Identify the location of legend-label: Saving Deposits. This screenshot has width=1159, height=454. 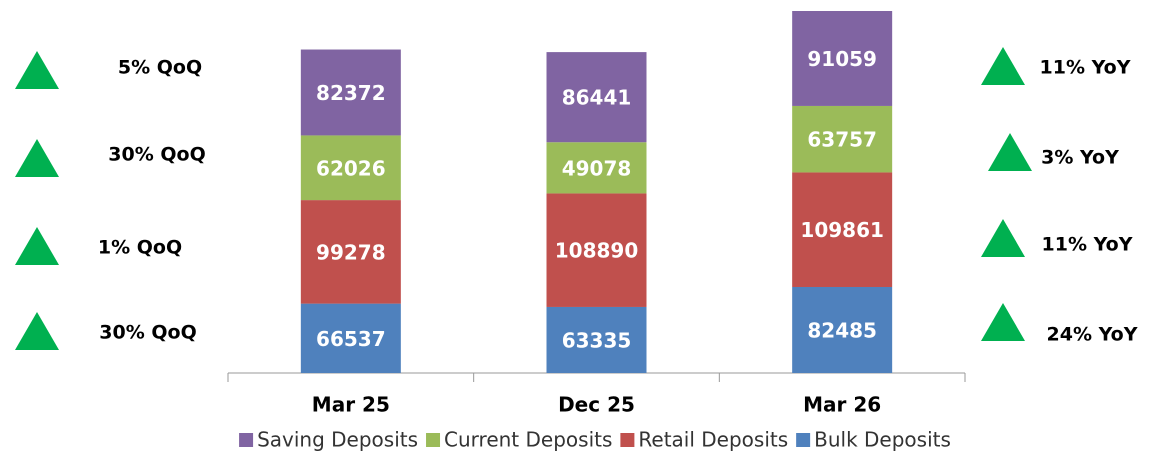
(337, 440).